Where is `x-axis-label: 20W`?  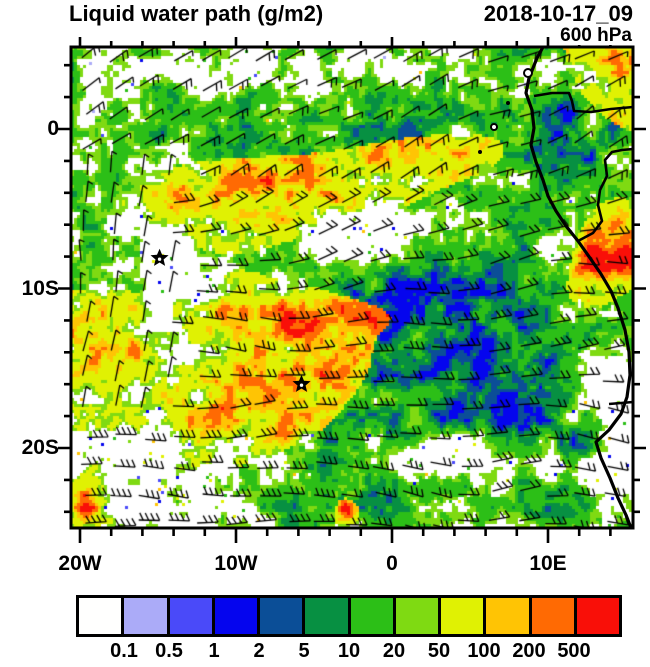 x-axis-label: 20W is located at coordinates (80, 563).